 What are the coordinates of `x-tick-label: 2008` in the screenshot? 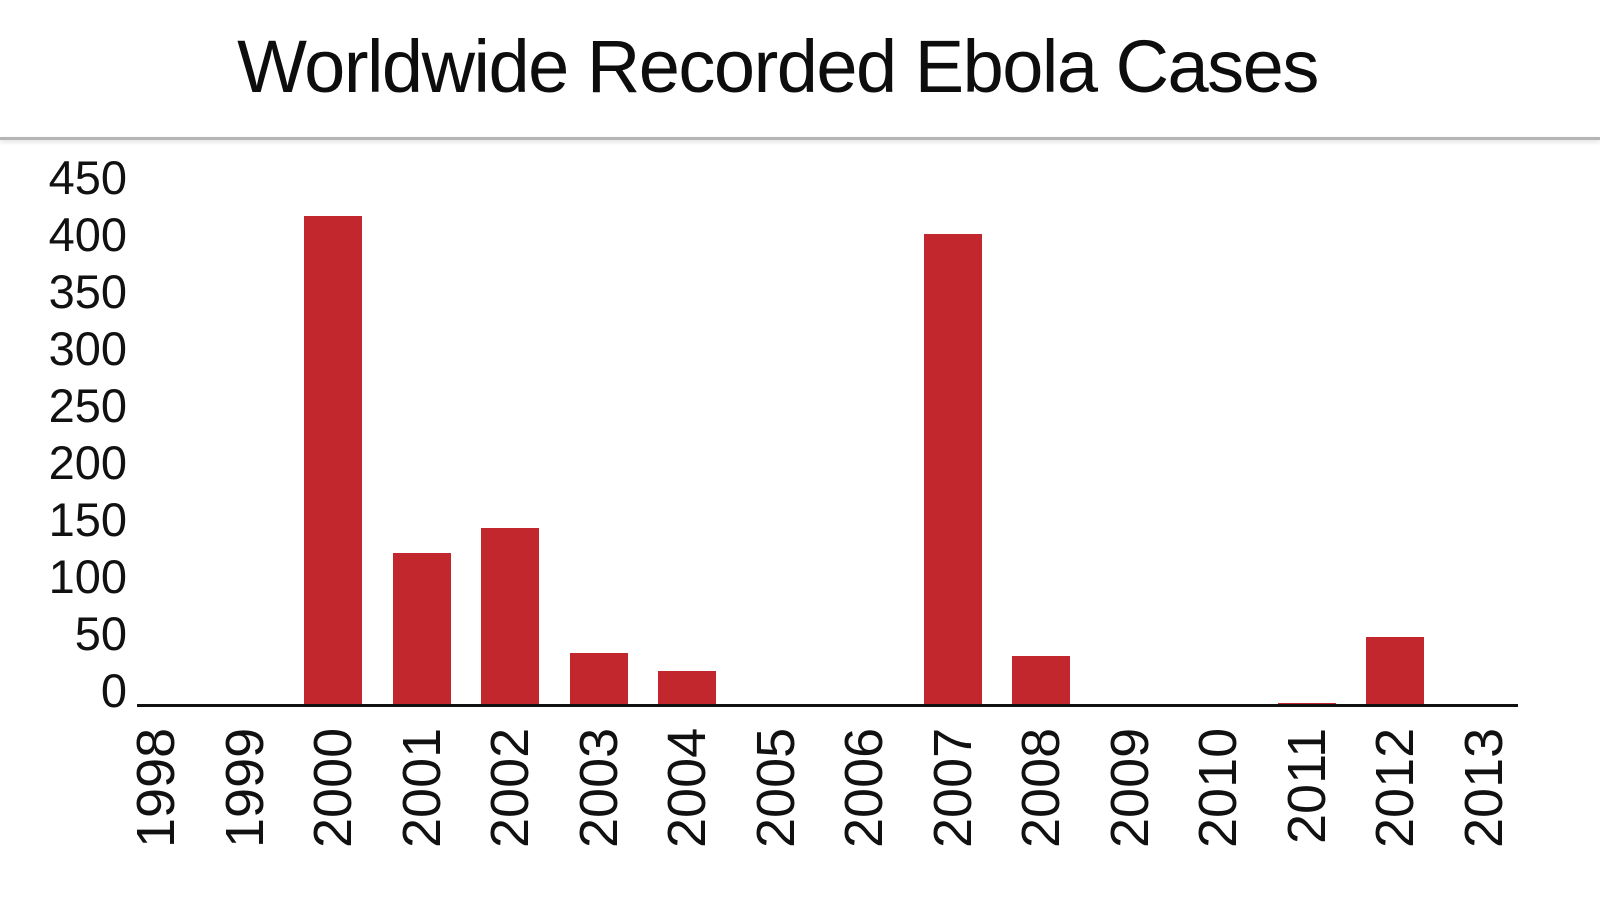 It's located at (1041, 787).